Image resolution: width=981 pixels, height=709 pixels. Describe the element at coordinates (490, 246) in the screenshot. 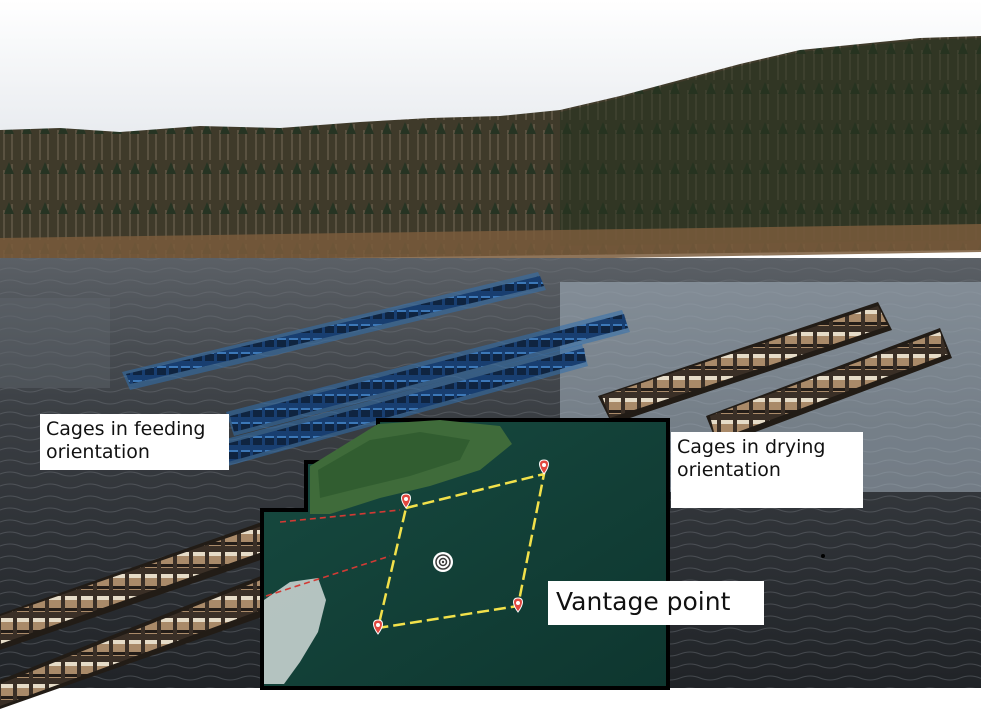

I see `shore-bank` at that location.